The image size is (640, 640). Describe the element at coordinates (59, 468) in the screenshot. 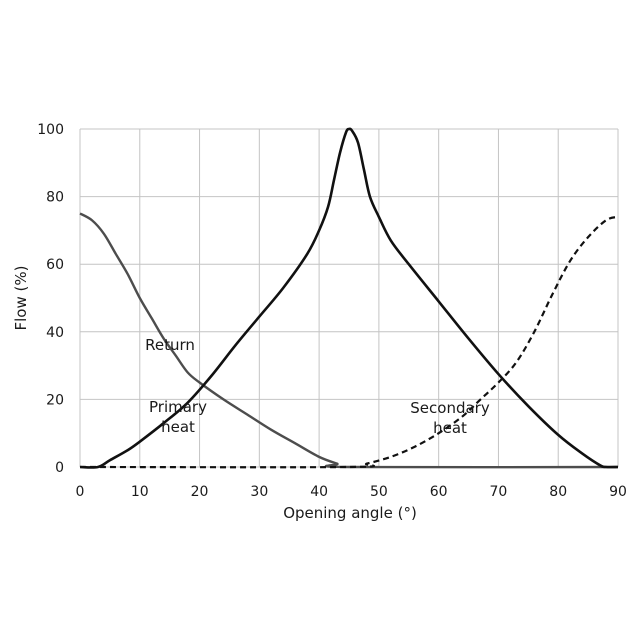

I see `y-tick-label: 0` at that location.